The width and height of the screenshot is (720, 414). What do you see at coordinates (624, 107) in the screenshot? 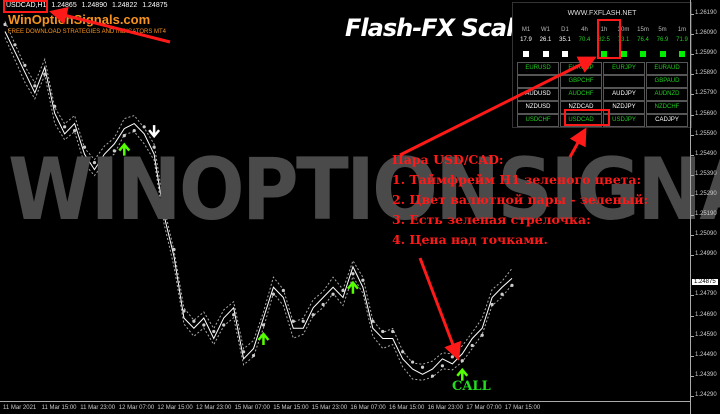
I see `pair-cell: NZDJPY` at bounding box center [624, 107].